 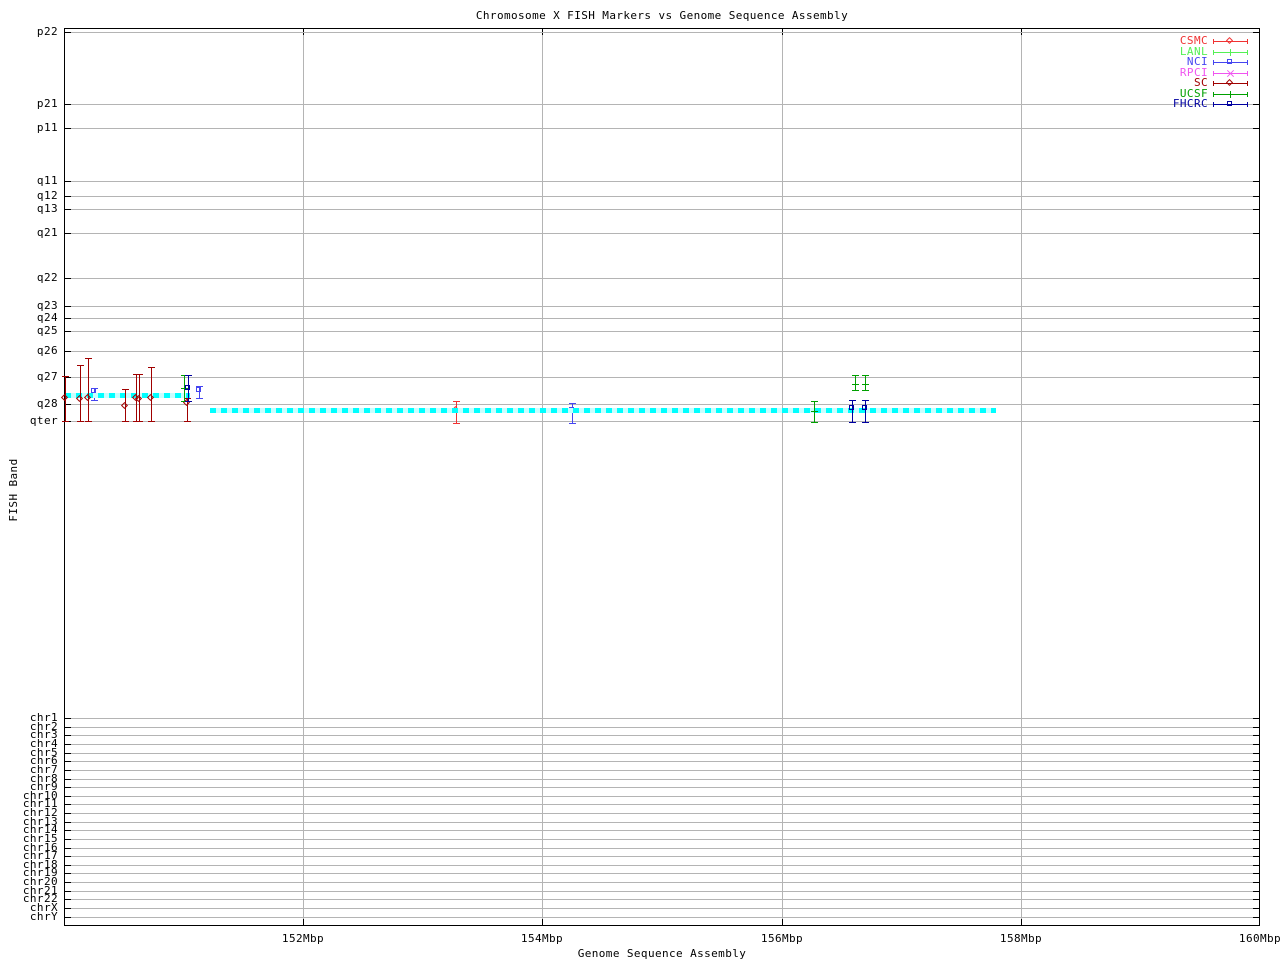 I want to click on chrom-tick-label: chr14, so click(x=40, y=829).